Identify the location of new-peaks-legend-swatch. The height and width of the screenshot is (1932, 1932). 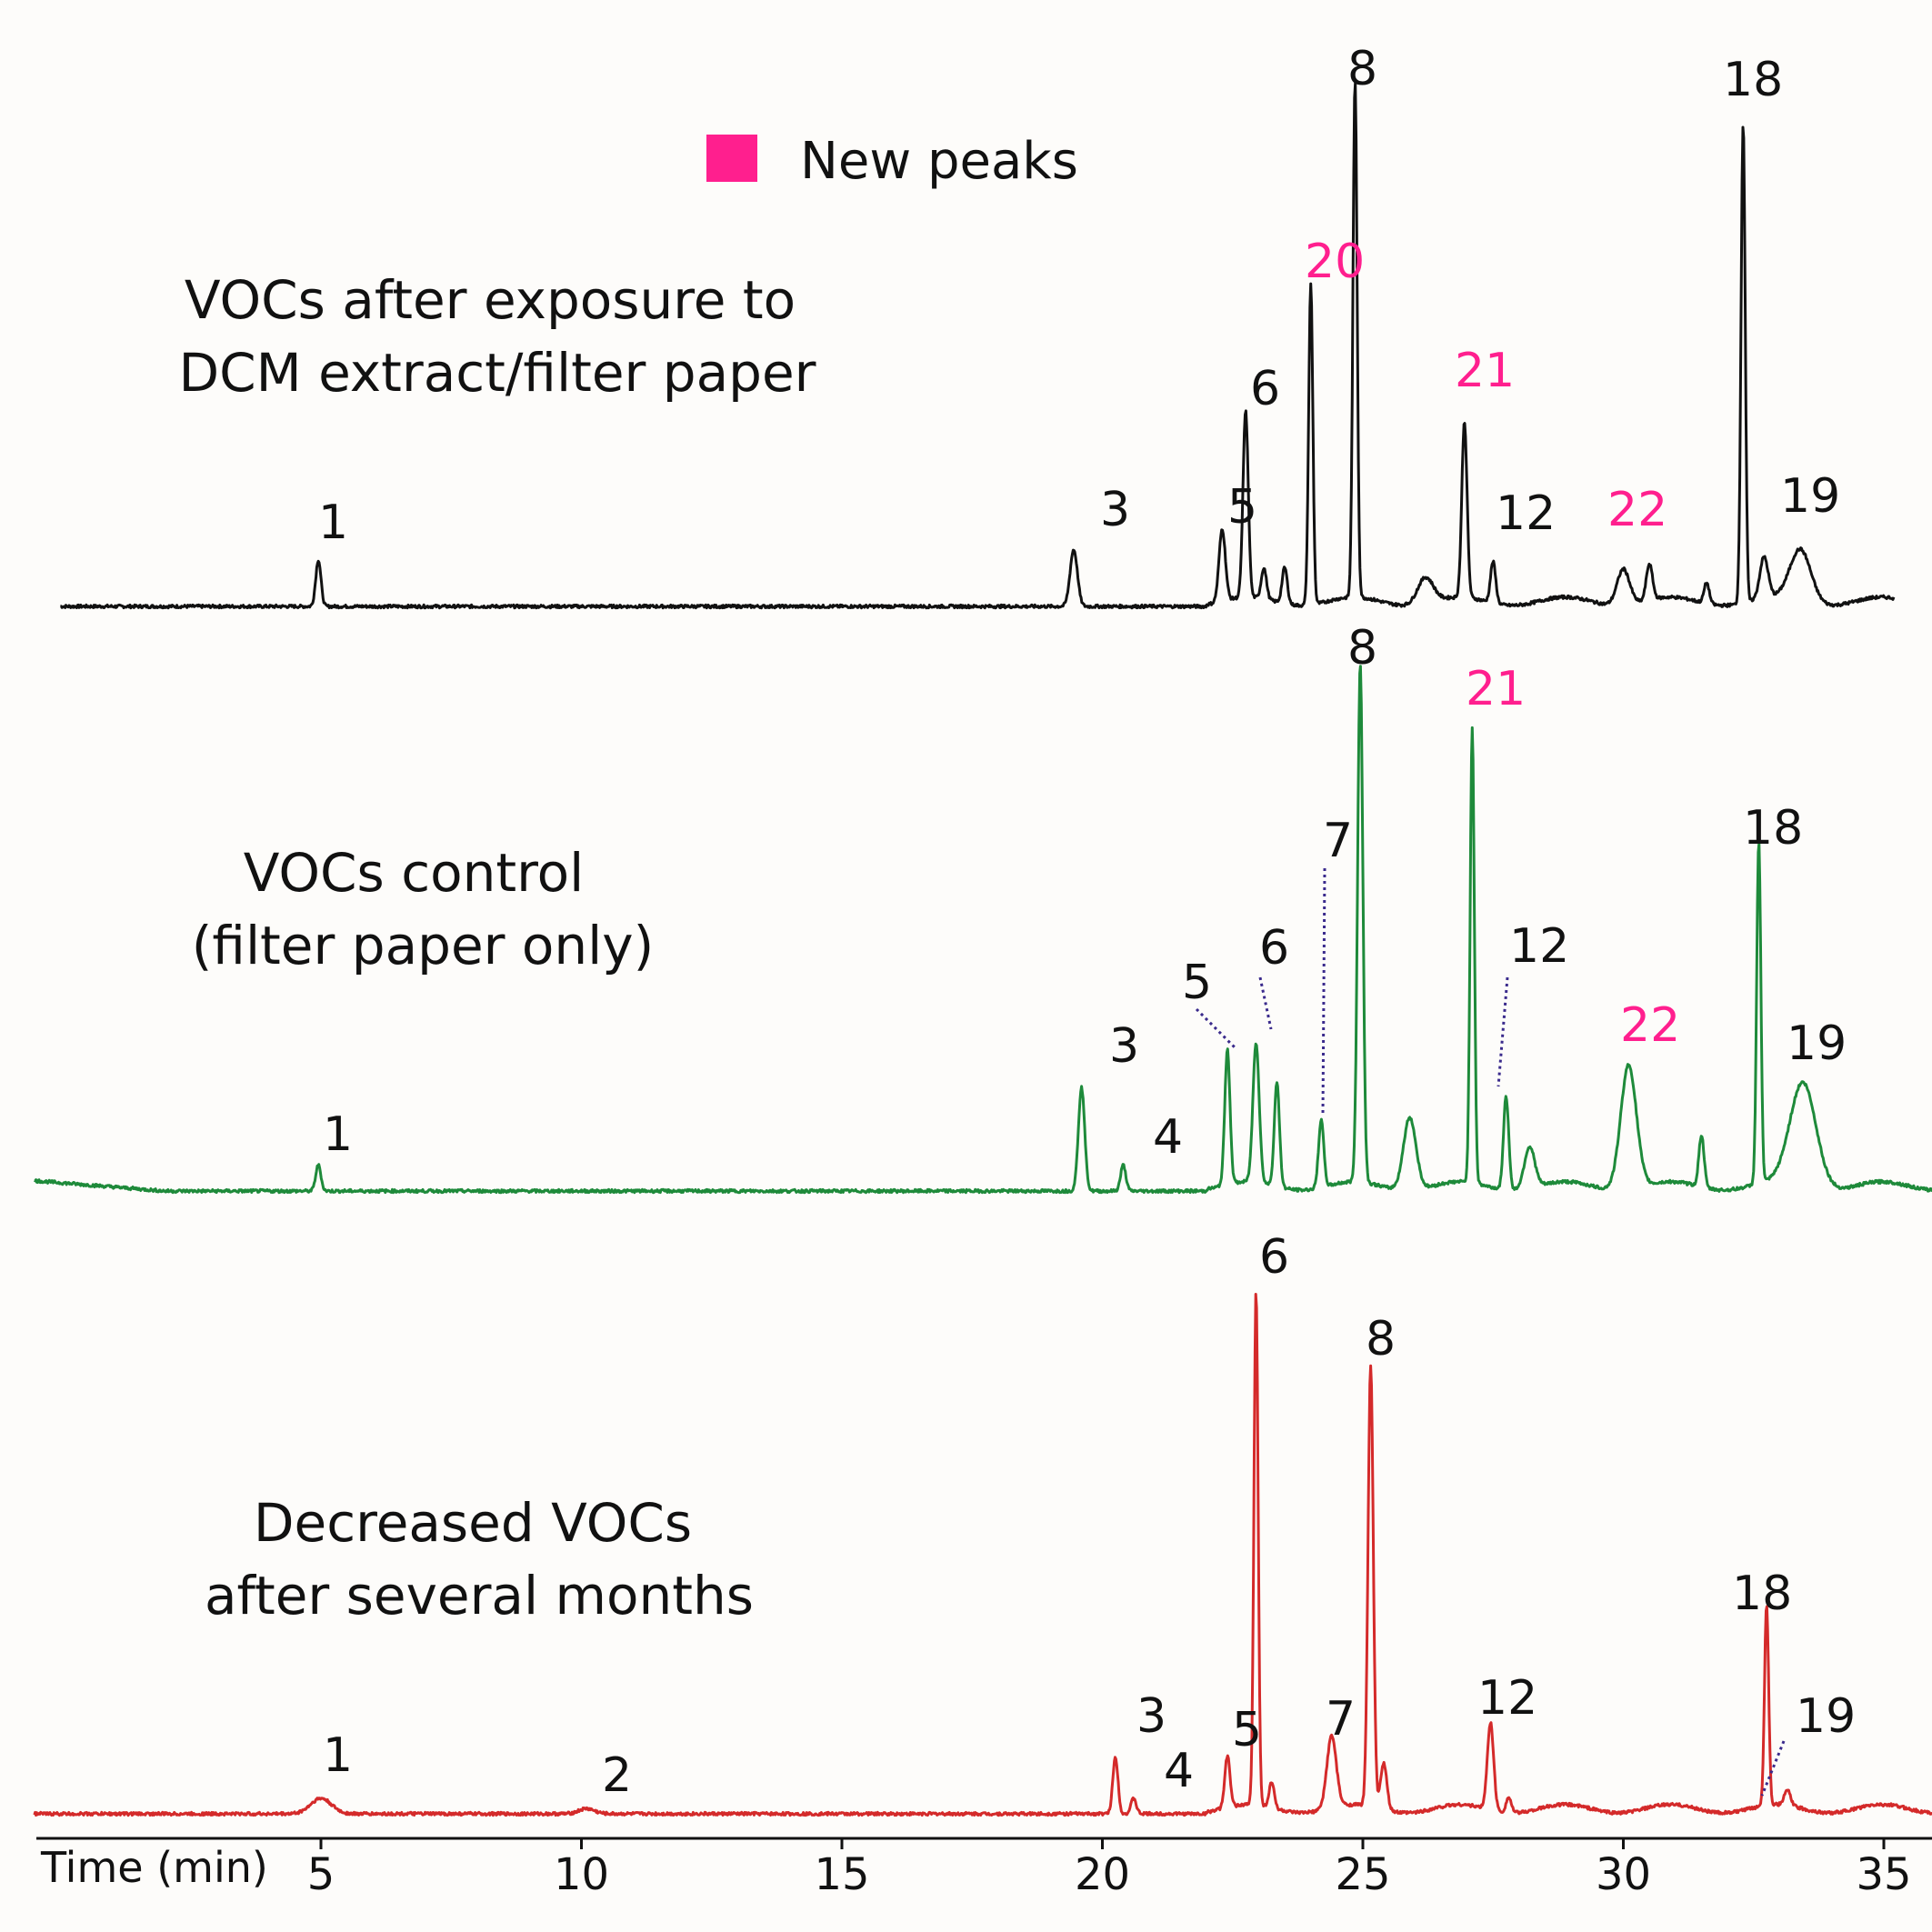
(731, 158).